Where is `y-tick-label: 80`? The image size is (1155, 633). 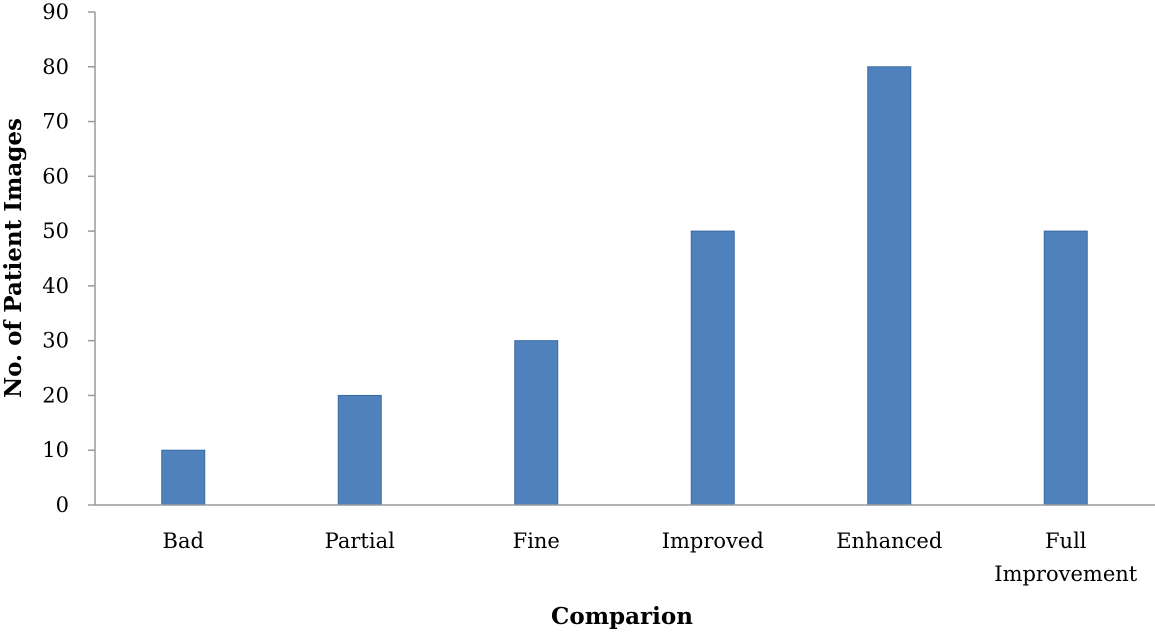
y-tick-label: 80 is located at coordinates (55, 67).